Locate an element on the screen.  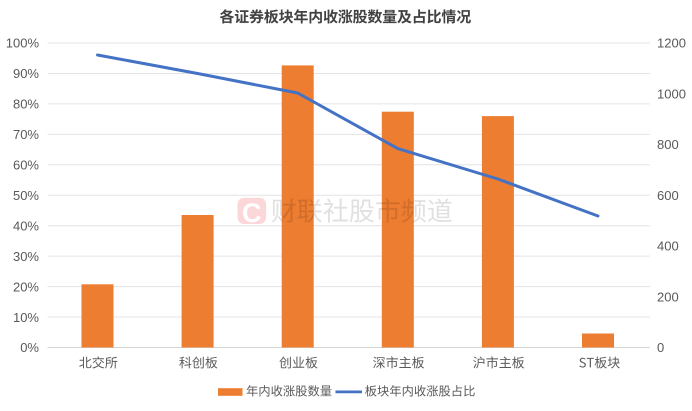
svg-text: 80% is located at coordinates (26, 104).